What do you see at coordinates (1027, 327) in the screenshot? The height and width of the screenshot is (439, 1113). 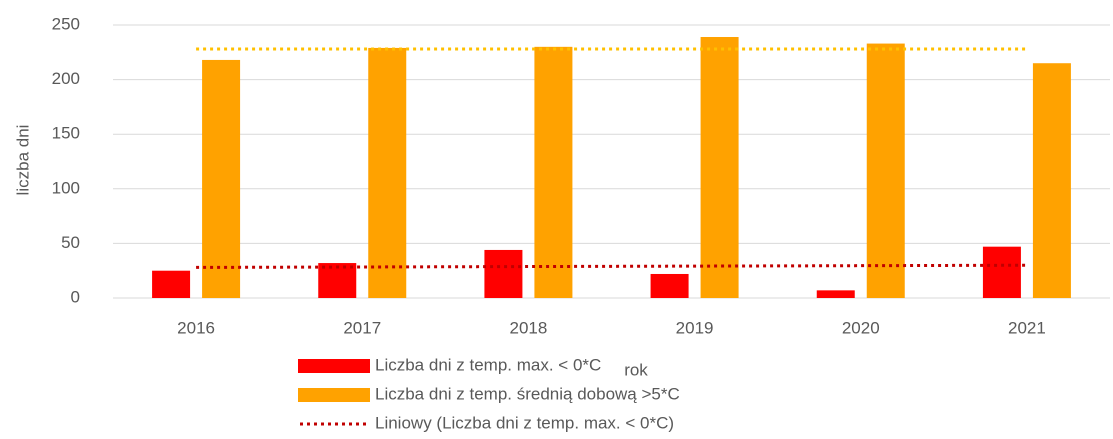 I see `x-tick-label: 2021` at bounding box center [1027, 327].